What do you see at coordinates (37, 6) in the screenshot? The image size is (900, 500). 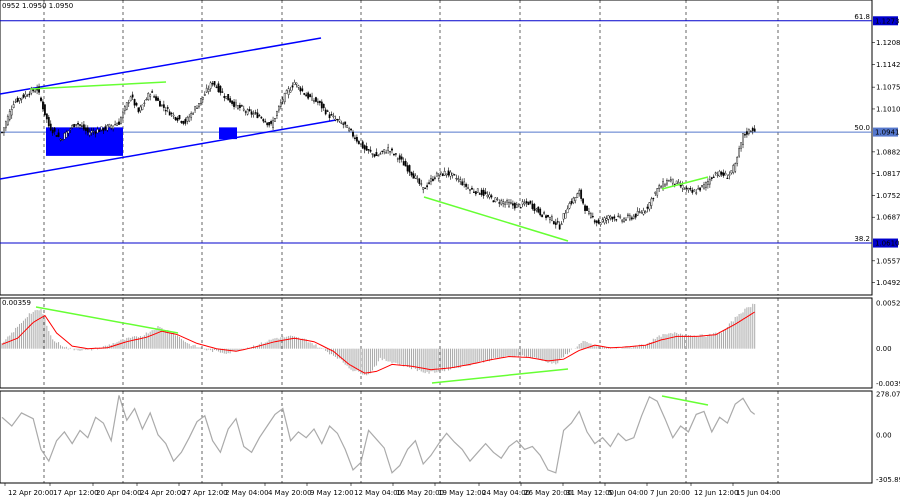 I see `ohlc-header: 0952 1.0950 1.0950` at bounding box center [37, 6].